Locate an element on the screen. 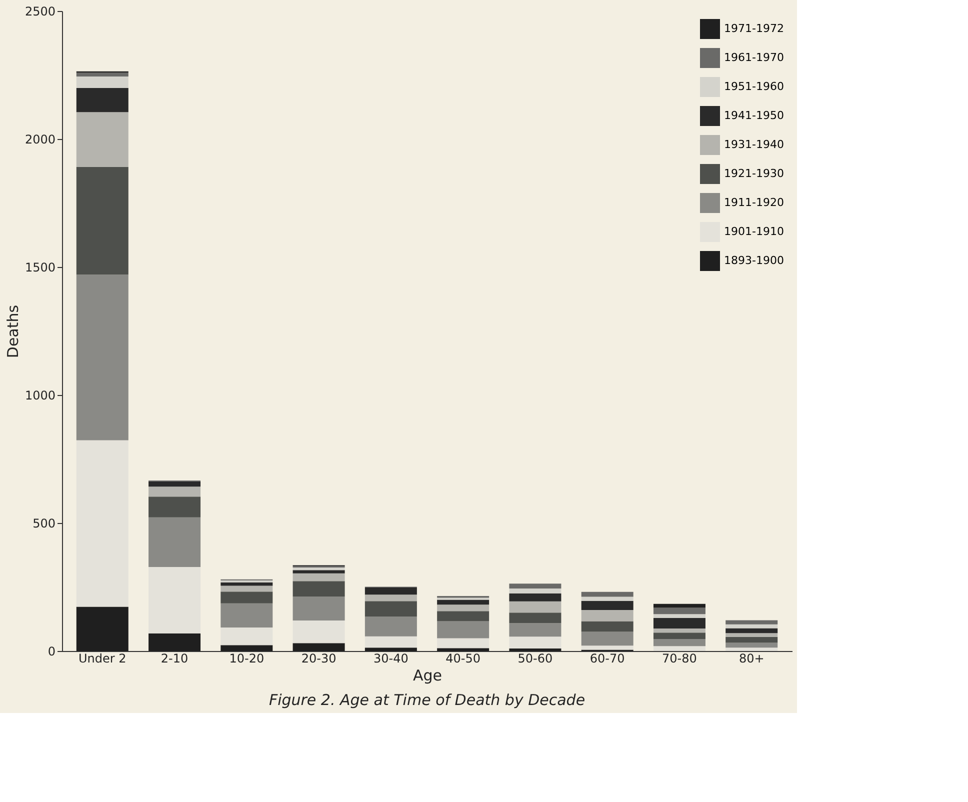  x-tick-label: 50-60 is located at coordinates (535, 659).